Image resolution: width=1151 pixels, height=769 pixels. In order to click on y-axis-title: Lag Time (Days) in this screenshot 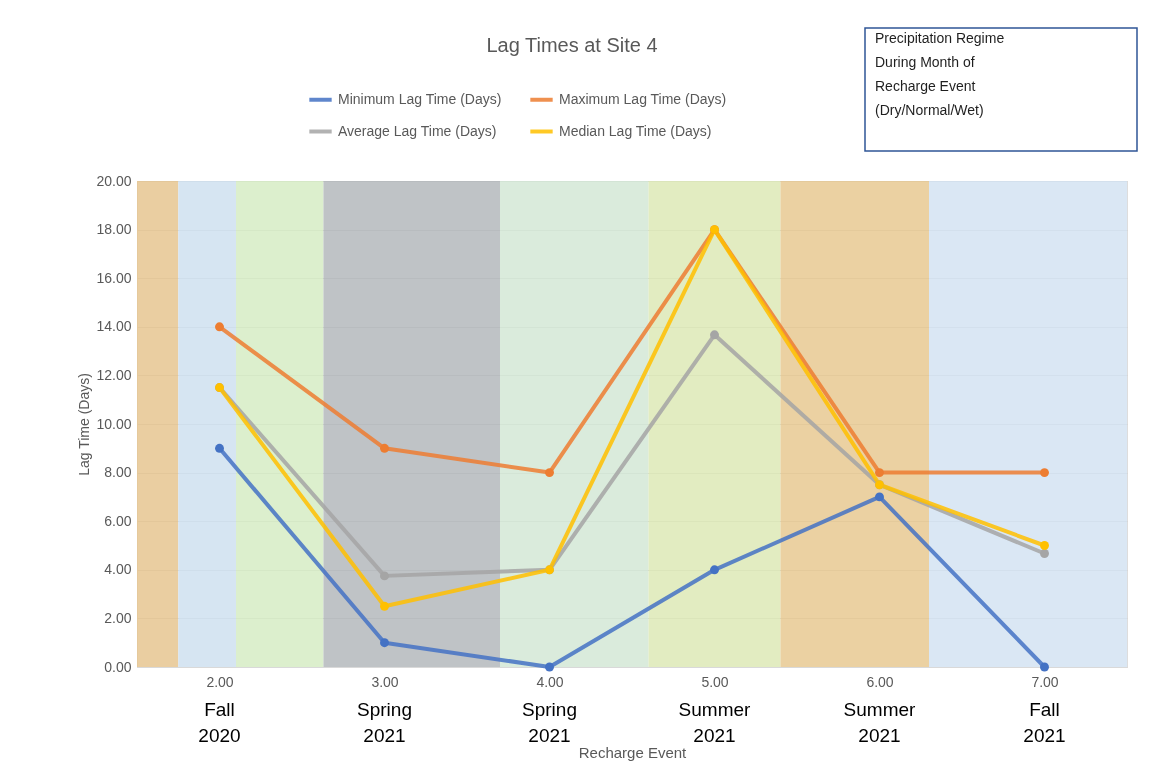, I will do `click(84, 424)`.